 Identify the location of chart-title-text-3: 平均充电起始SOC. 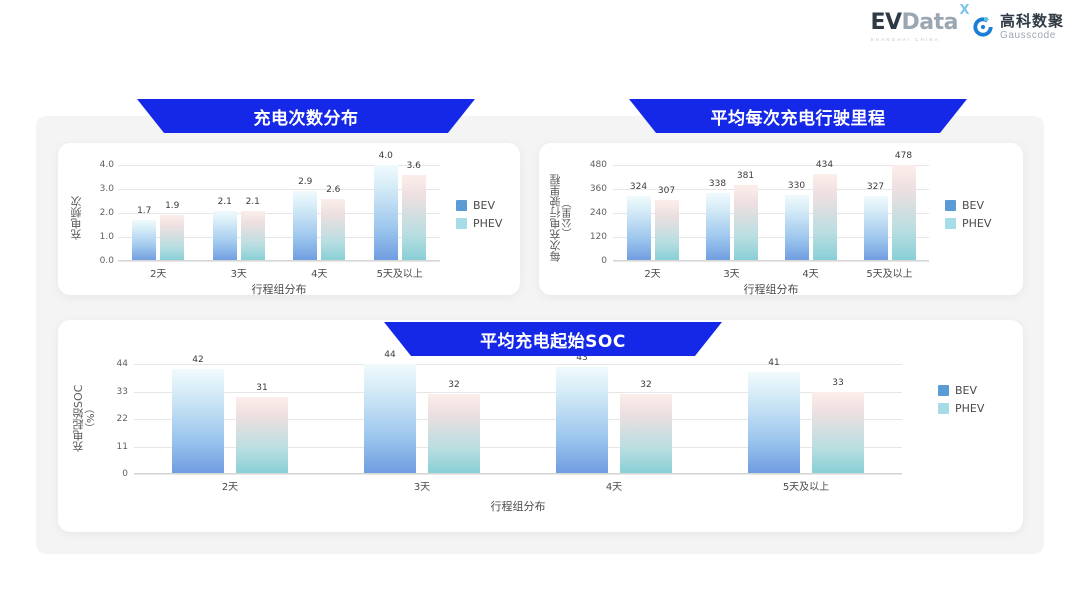
(553, 341).